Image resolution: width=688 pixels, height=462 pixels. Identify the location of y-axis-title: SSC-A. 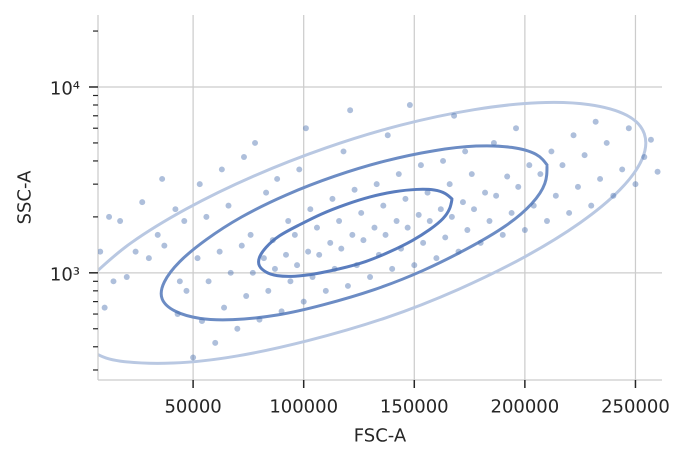
(25, 197).